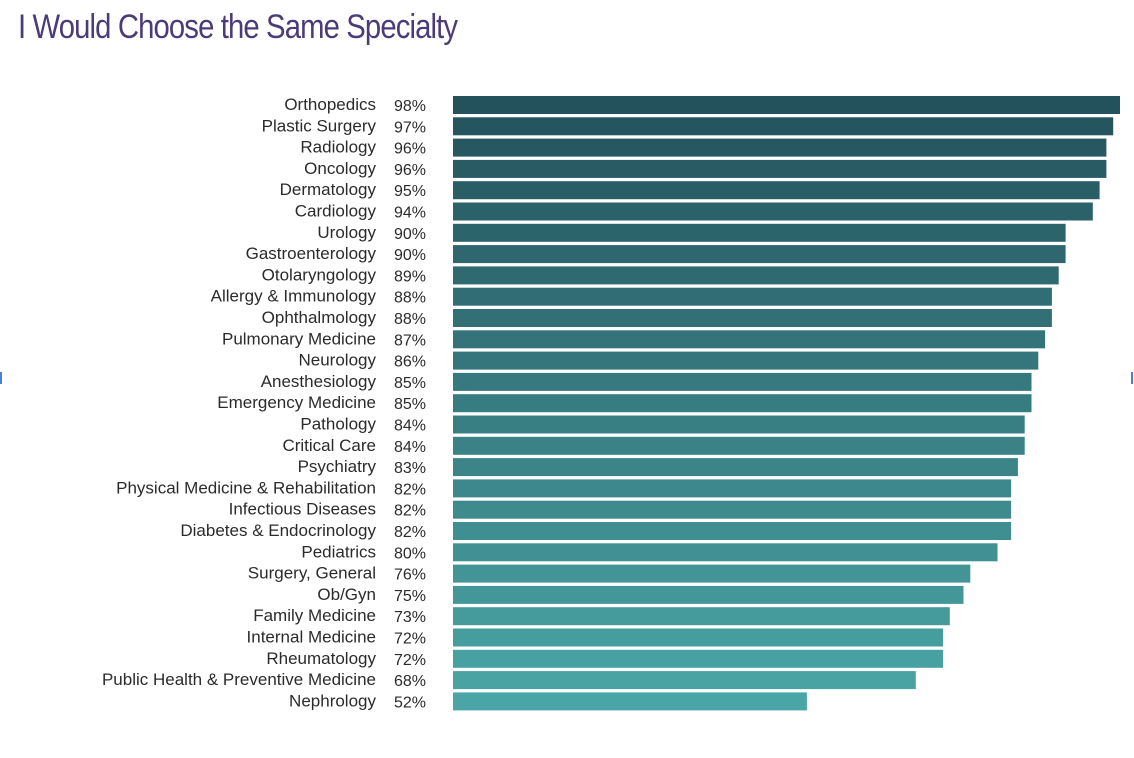 The height and width of the screenshot is (758, 1134). I want to click on category-label: Pathology, so click(338, 424).